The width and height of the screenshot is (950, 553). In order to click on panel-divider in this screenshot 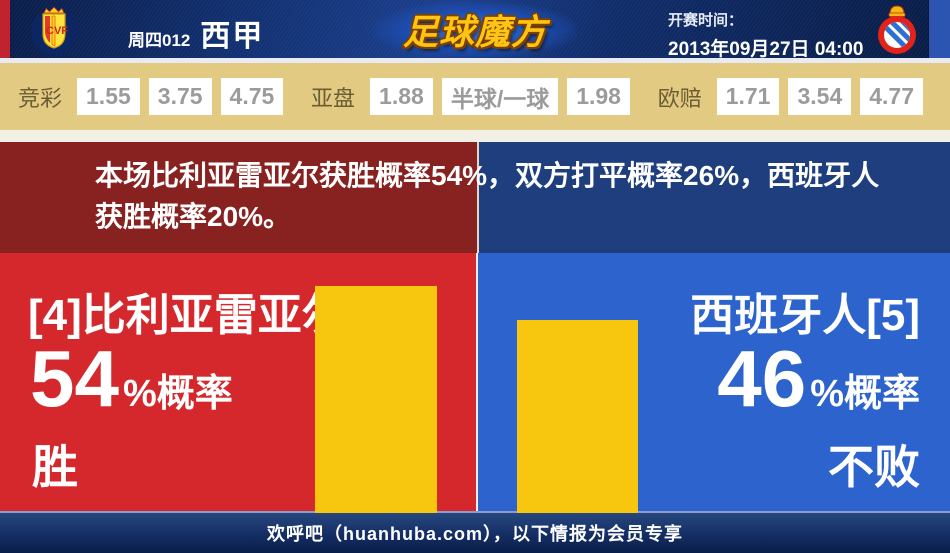, I will do `click(477, 383)`.